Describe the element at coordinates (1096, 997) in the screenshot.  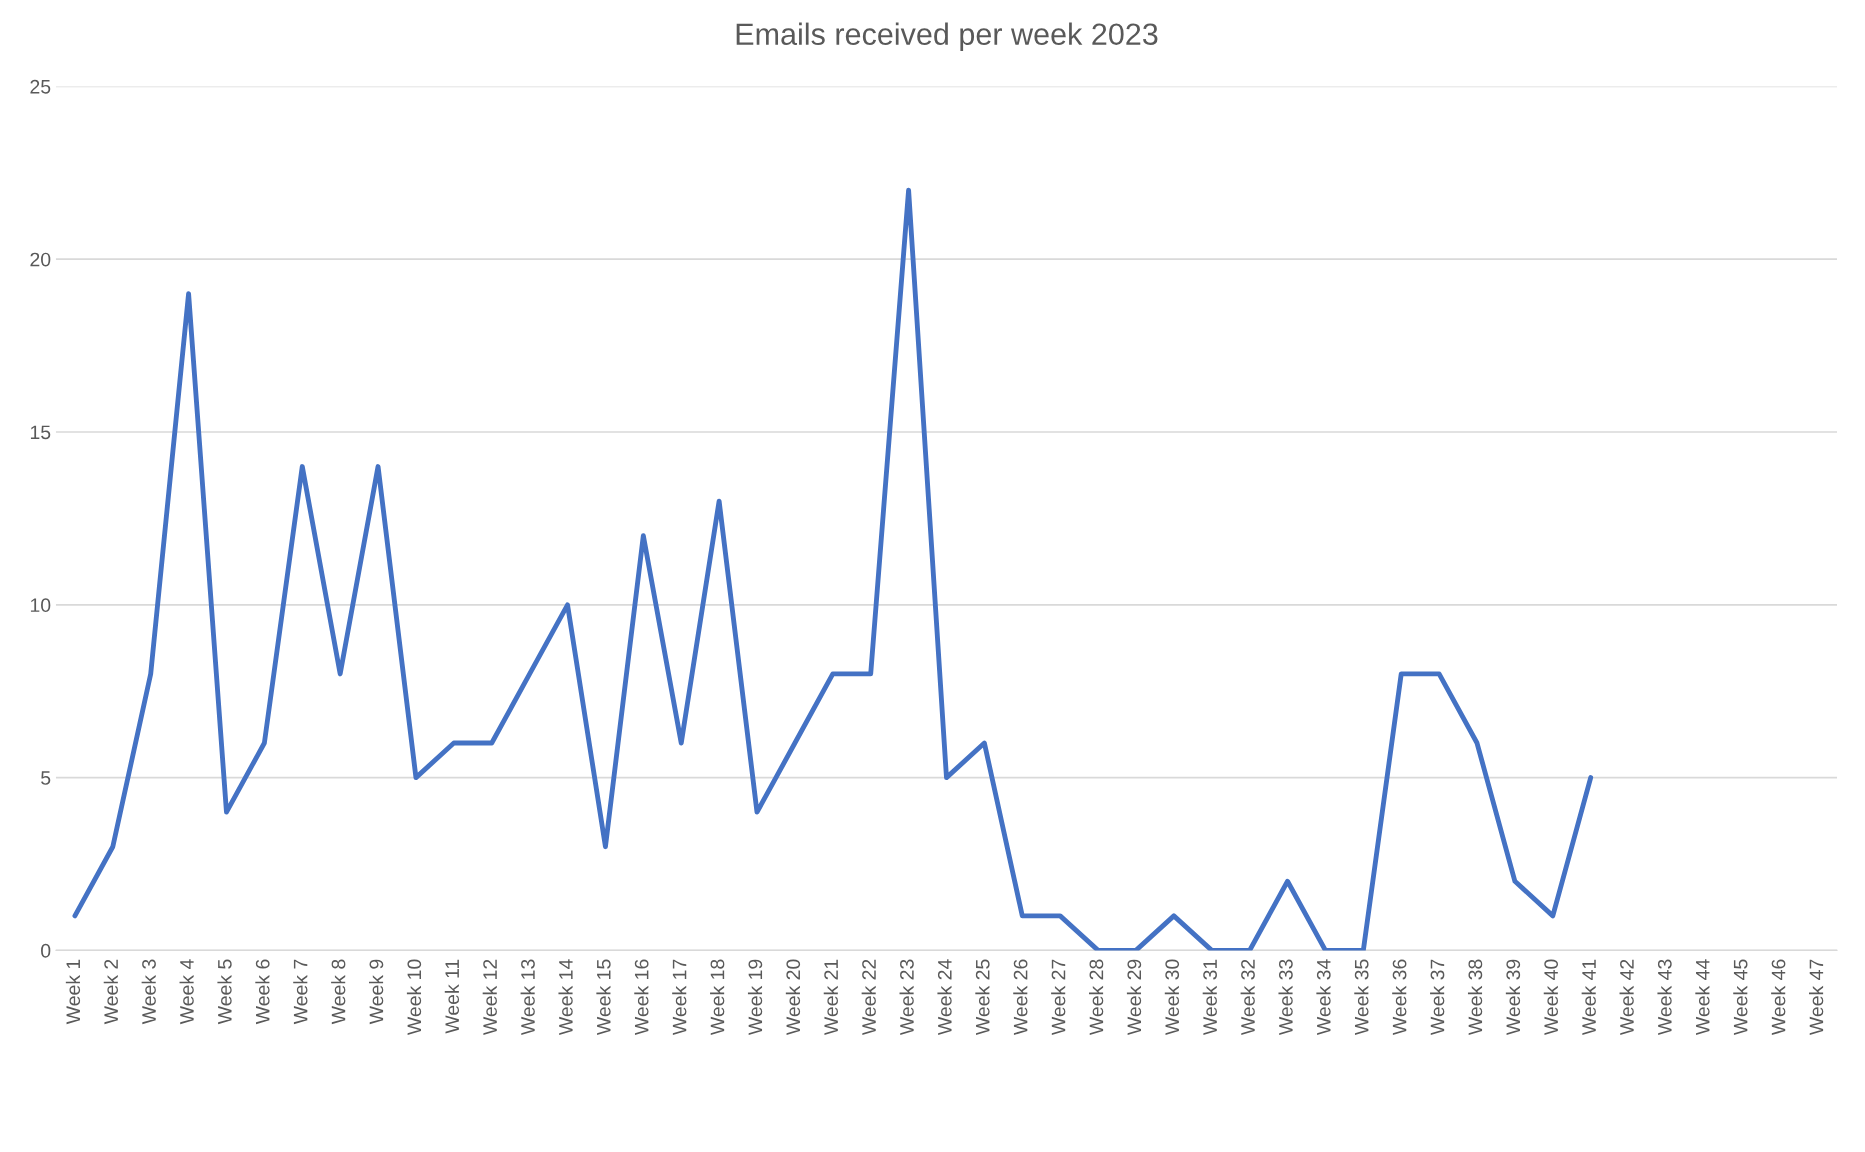
I see `x-tick-label: Week 28` at that location.